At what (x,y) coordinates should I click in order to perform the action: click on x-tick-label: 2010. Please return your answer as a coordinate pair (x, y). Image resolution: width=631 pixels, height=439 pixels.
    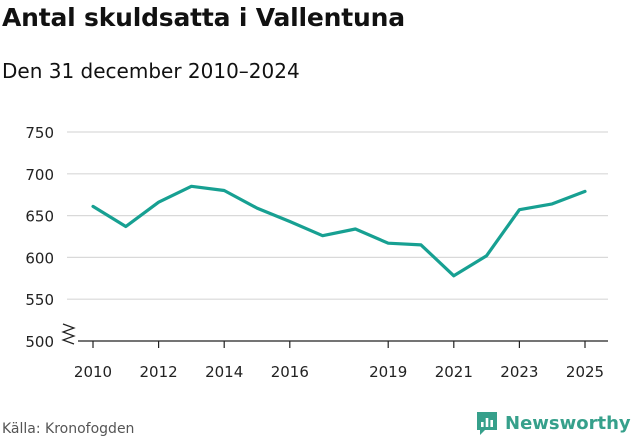
    Looking at the image, I should click on (93, 372).